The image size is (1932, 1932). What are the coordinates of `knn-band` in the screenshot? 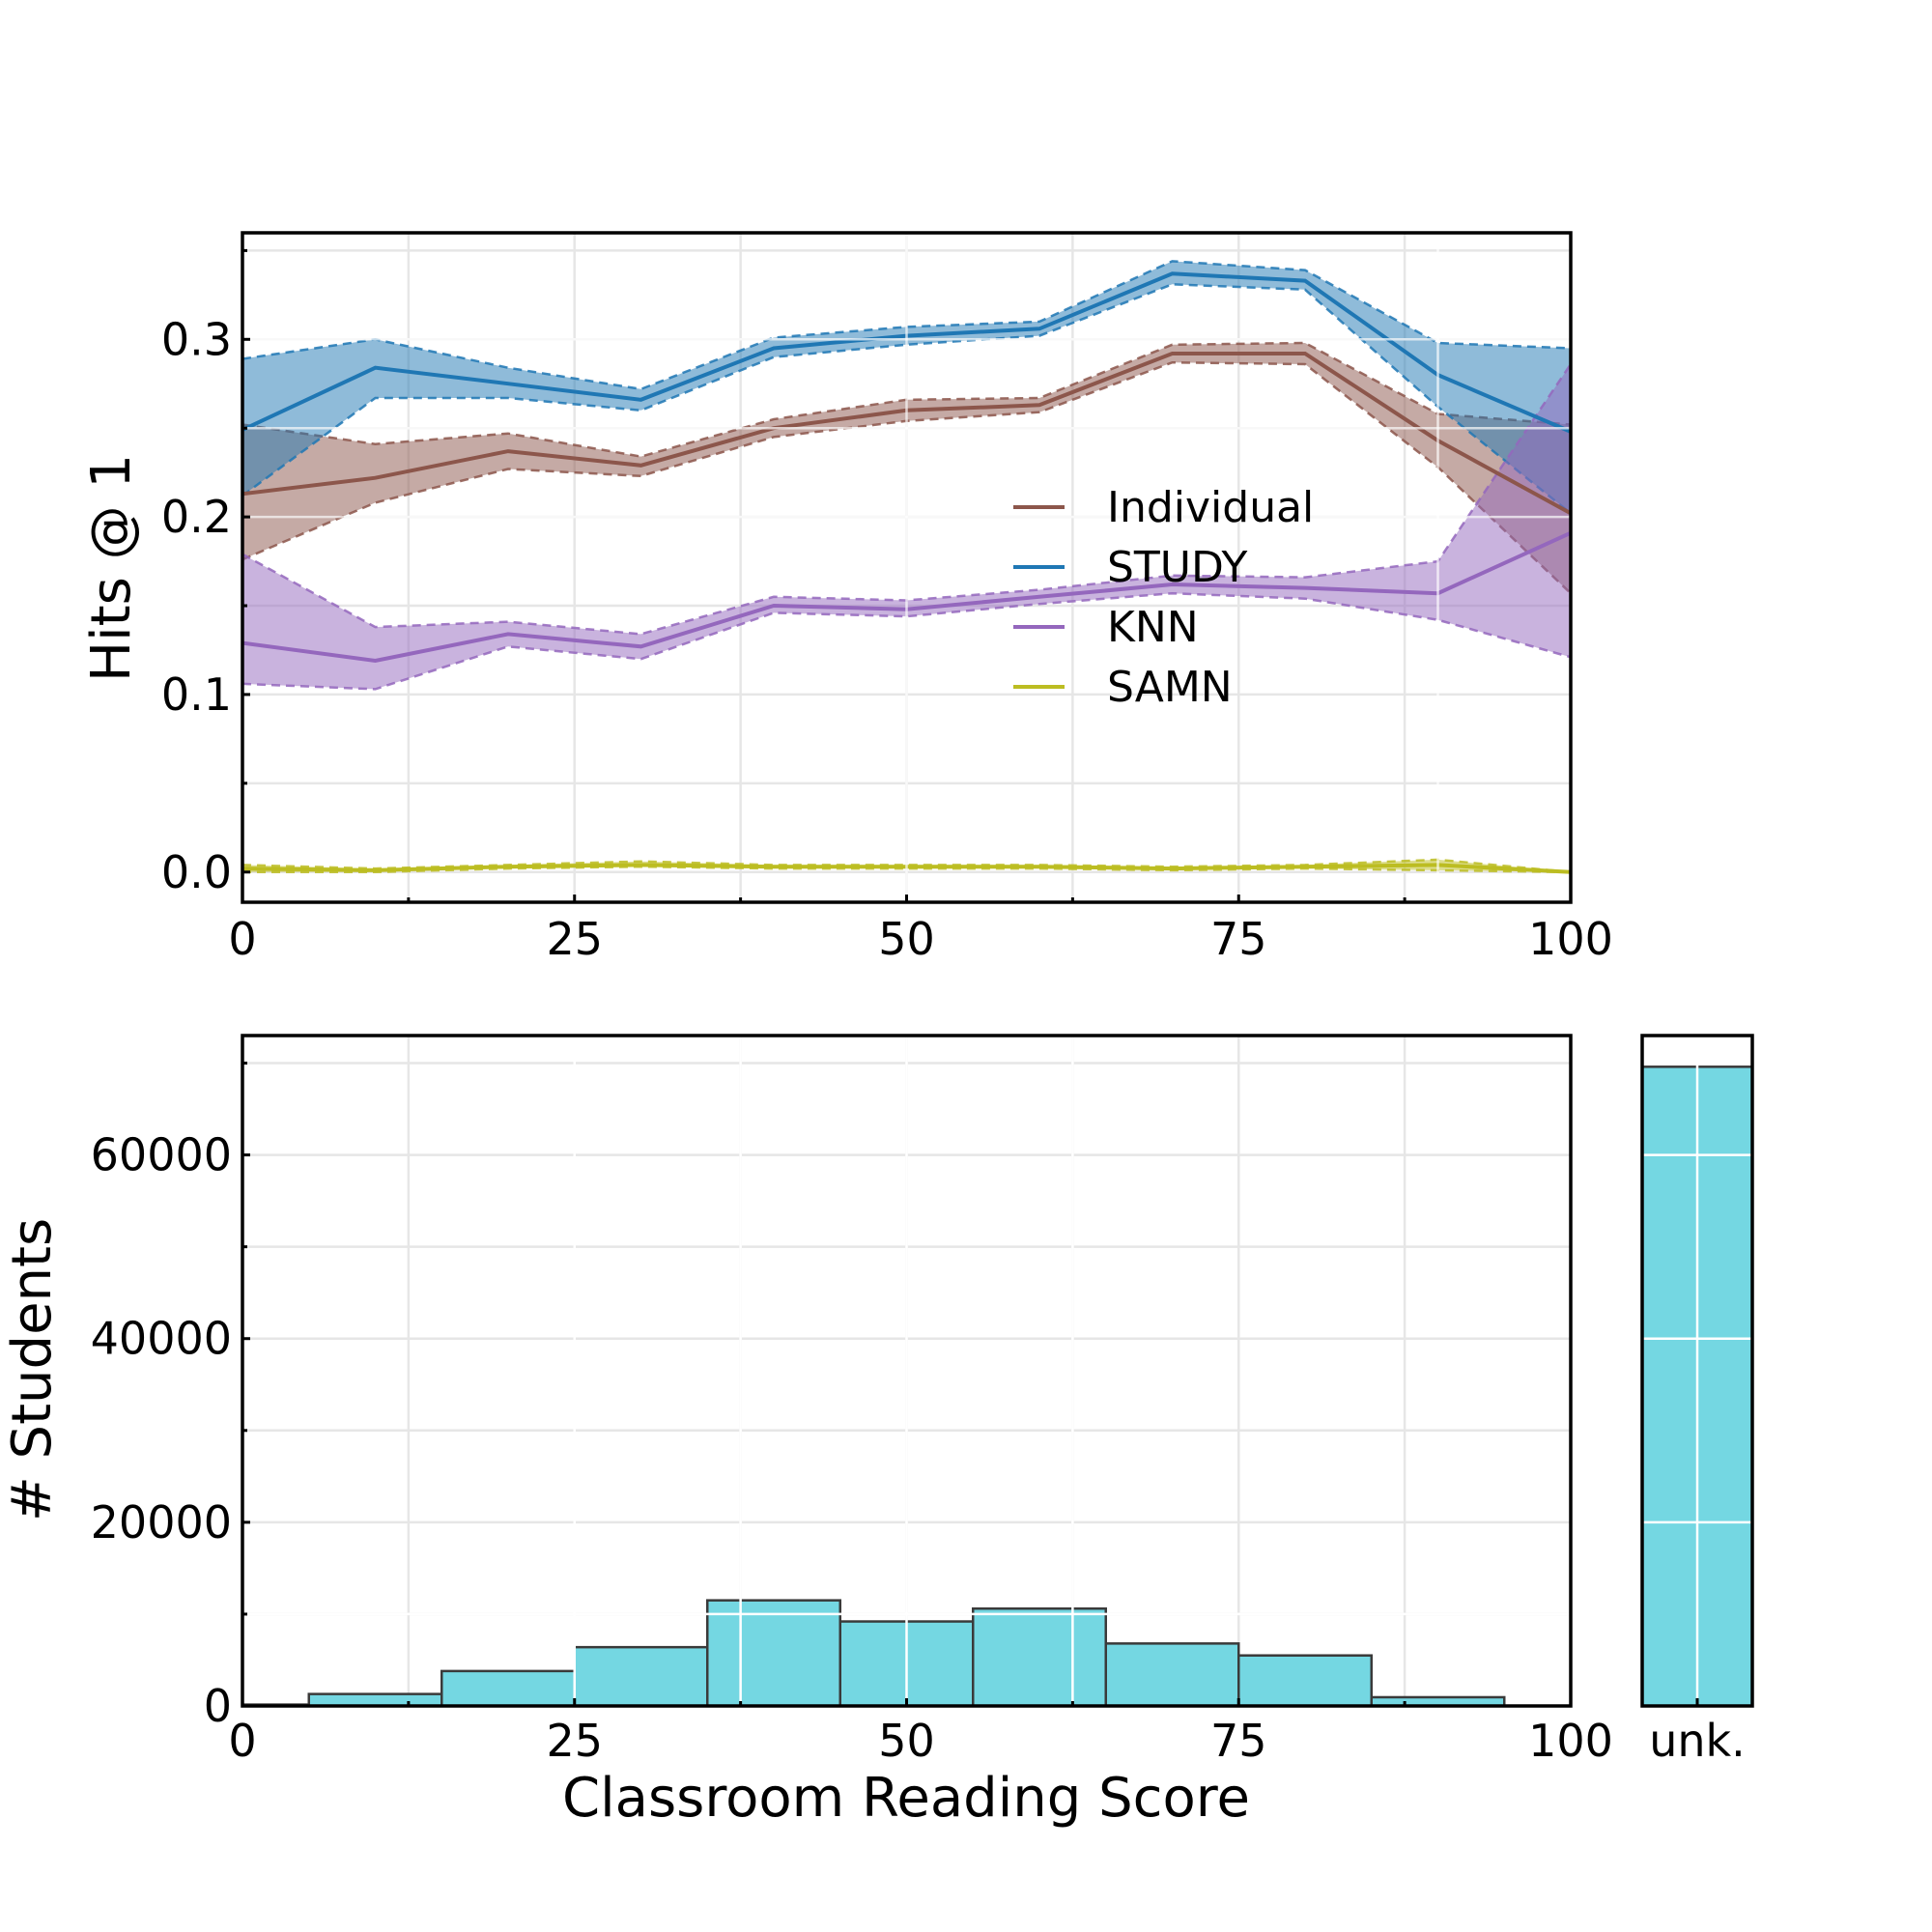 It's located at (906, 527).